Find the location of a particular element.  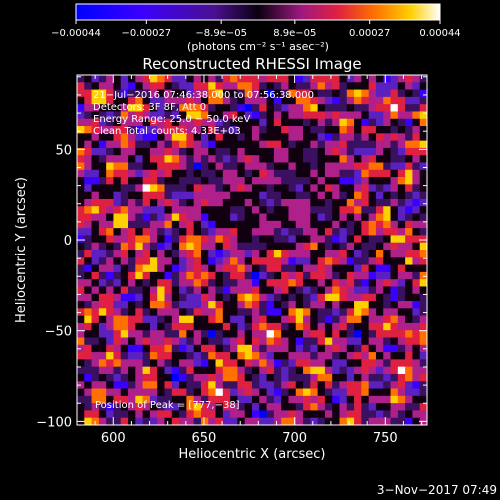

y-tick-label: 0 is located at coordinates (68, 241).